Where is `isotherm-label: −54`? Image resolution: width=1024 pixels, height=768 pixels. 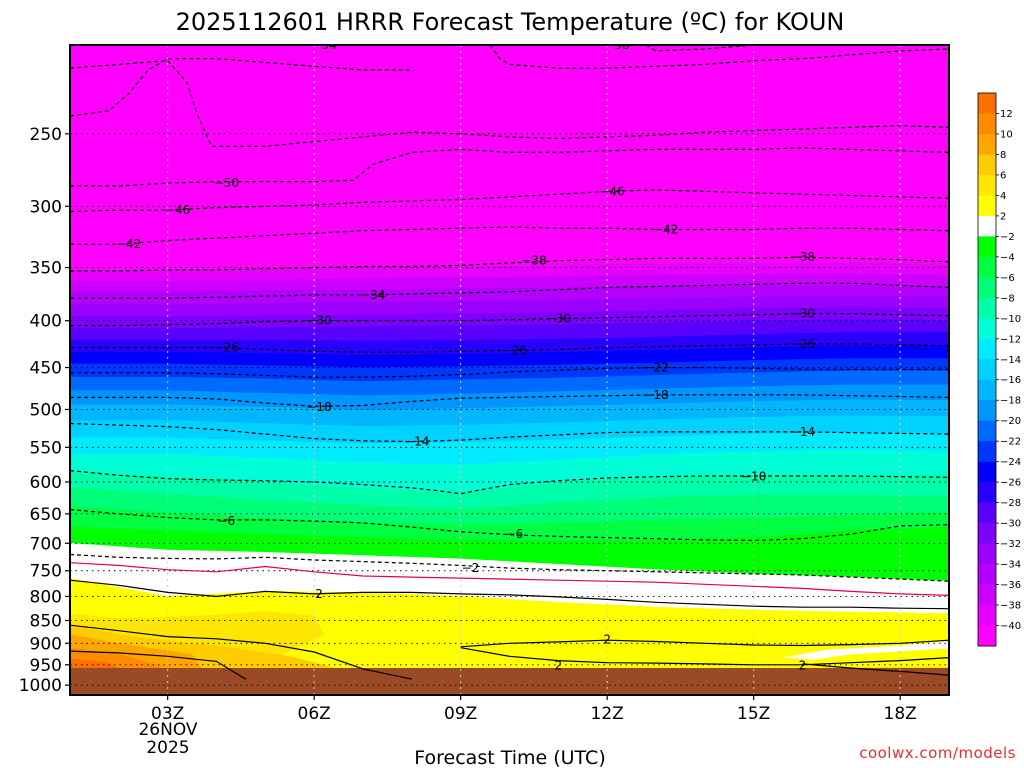
isotherm-label: −54 is located at coordinates (323, 45).